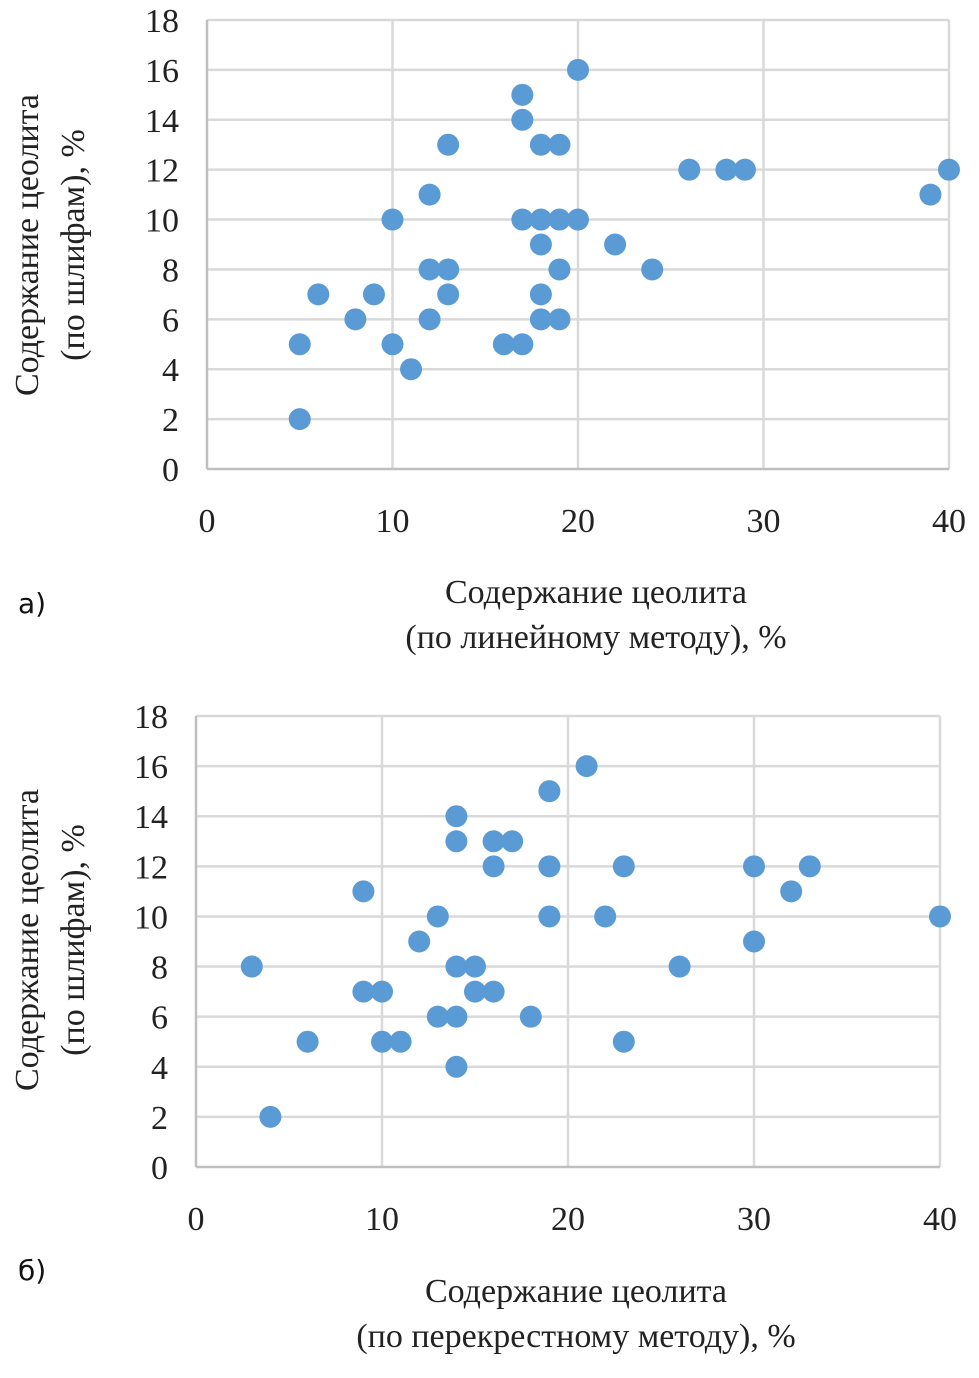 The image size is (979, 1378). What do you see at coordinates (32, 1270) in the screenshot?
I see `panel-label-b: б)` at bounding box center [32, 1270].